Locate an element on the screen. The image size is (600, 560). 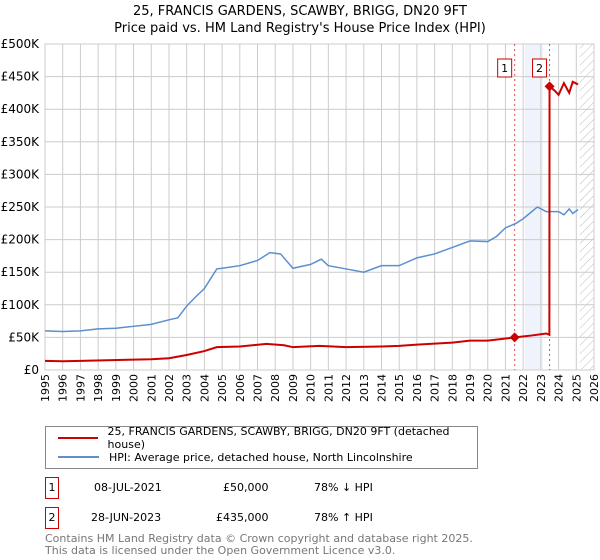
x-tick-label: 1999 is located at coordinates (116, 388).